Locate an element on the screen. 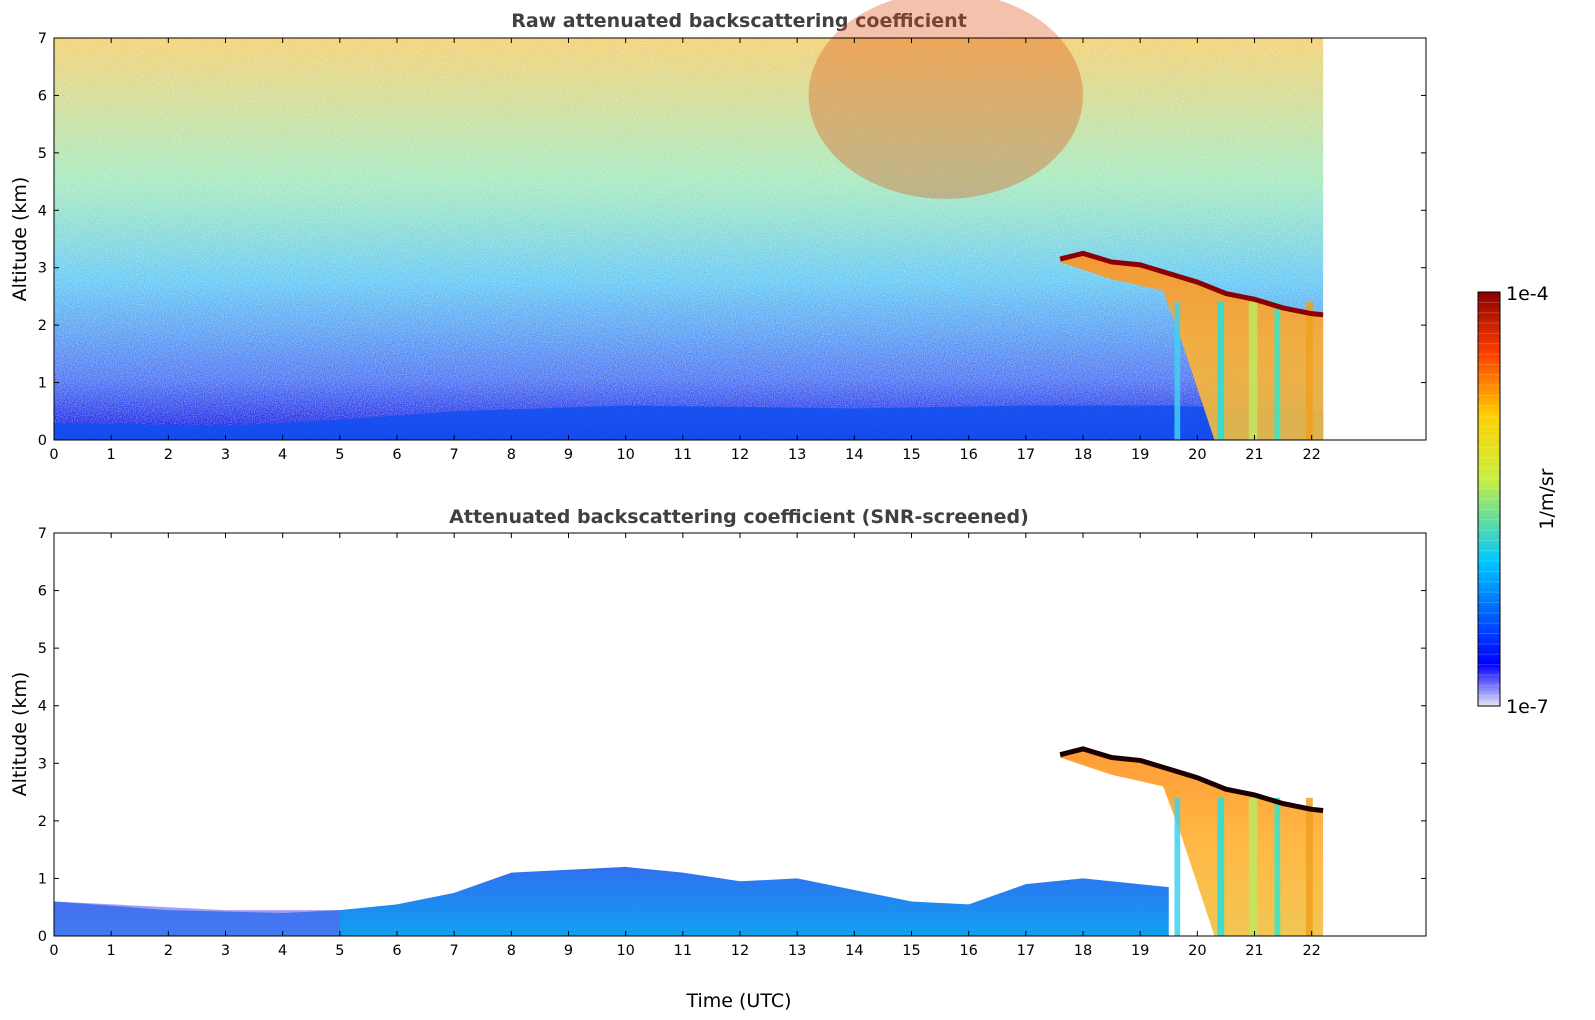 This screenshot has width=1595, height=1020. boundary-layer is located at coordinates (689, 422).